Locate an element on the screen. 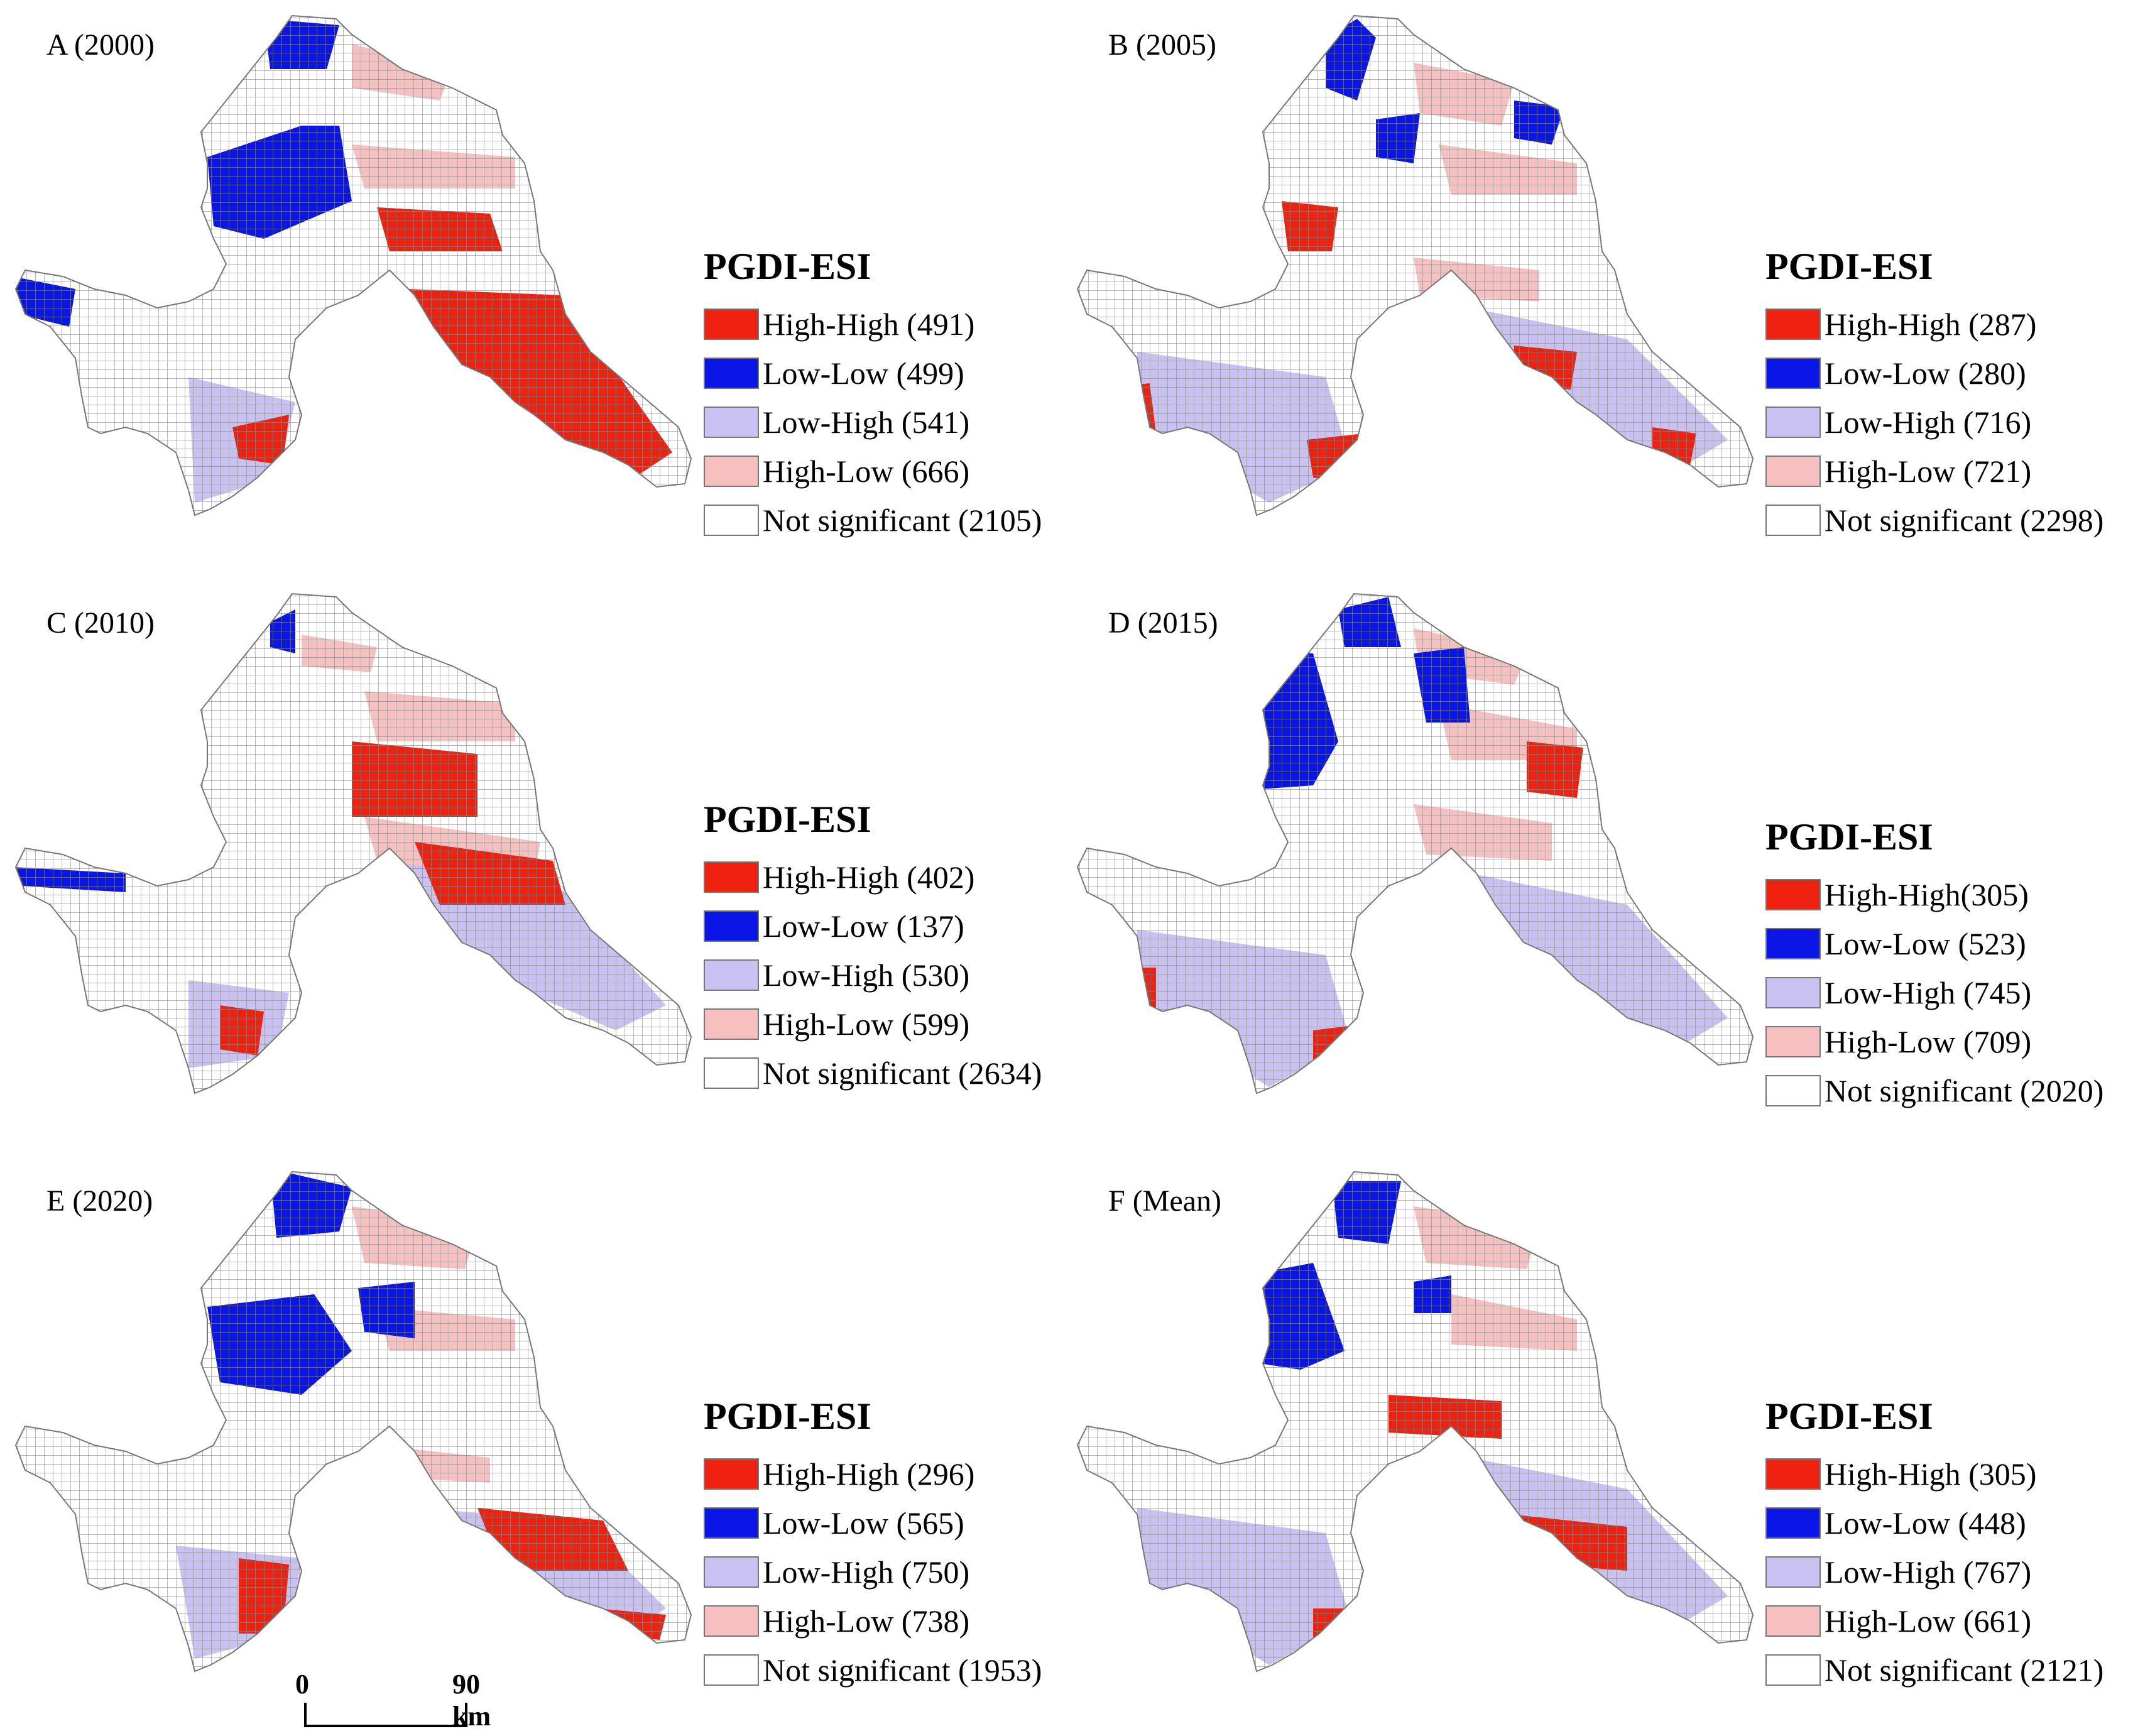  legend-label: Low-High (716) is located at coordinates (1928, 422).